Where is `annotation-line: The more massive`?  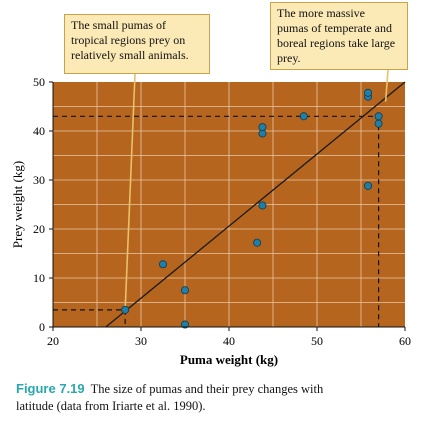
annotation-line: The more massive is located at coordinates (321, 13).